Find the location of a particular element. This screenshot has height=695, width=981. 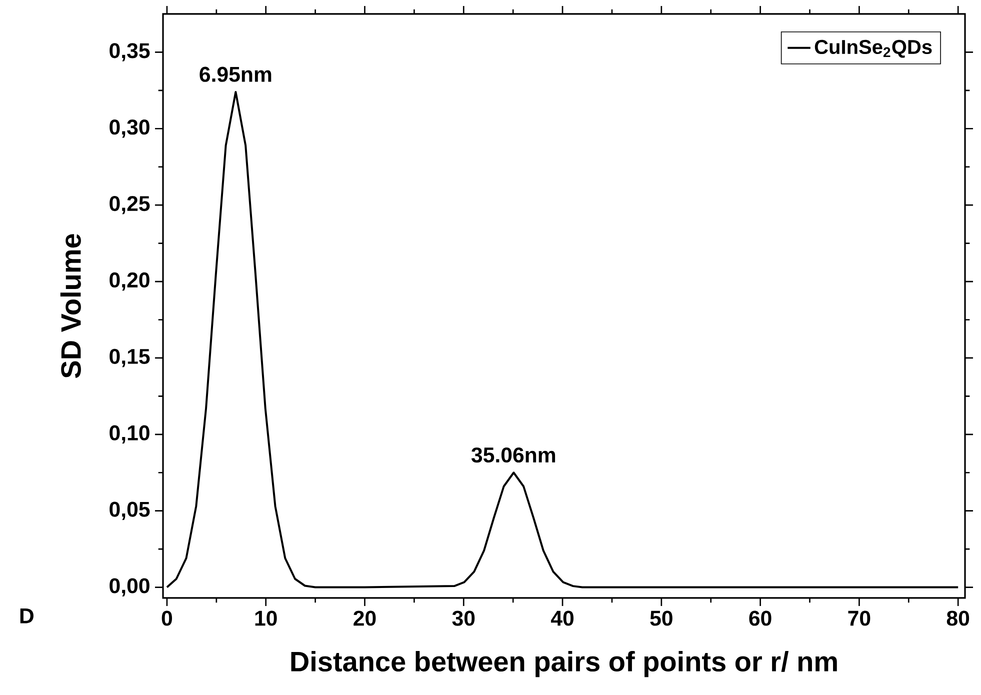

x-tick-label: 10 is located at coordinates (266, 618).